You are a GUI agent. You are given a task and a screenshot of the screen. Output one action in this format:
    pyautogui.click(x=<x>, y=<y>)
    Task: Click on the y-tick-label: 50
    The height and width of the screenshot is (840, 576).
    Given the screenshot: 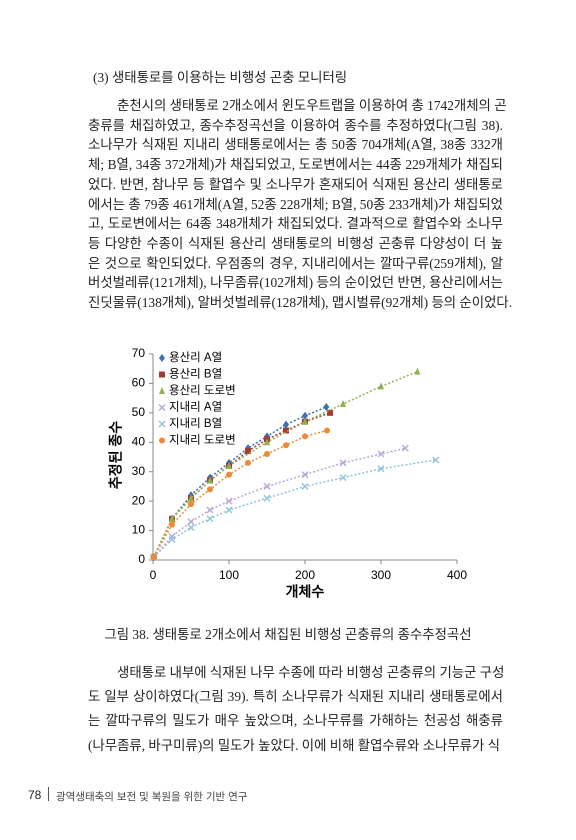 What is the action you would take?
    pyautogui.click(x=139, y=412)
    